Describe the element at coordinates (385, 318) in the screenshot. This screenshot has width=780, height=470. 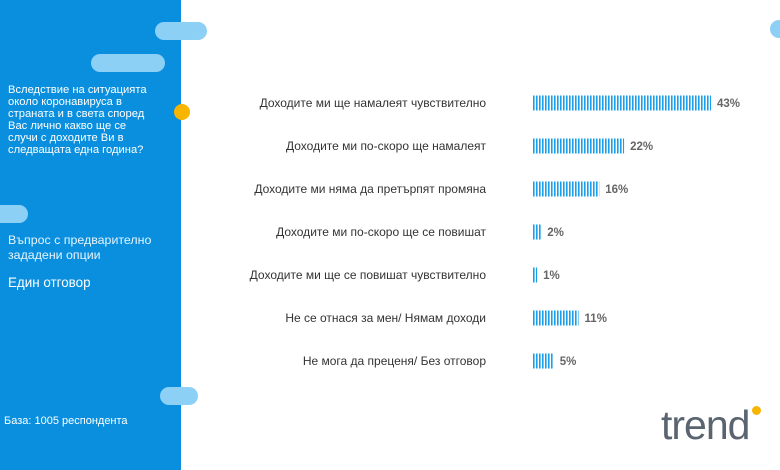
I see `category-label: Не се отнася за мен/ Нямам доходи` at that location.